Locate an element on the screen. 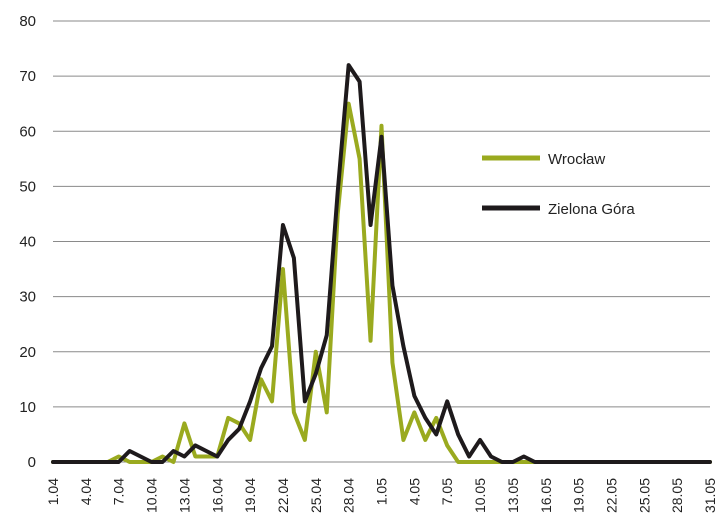 This screenshot has width=715, height=529. x-tick-label: 16.05 is located at coordinates (546, 495).